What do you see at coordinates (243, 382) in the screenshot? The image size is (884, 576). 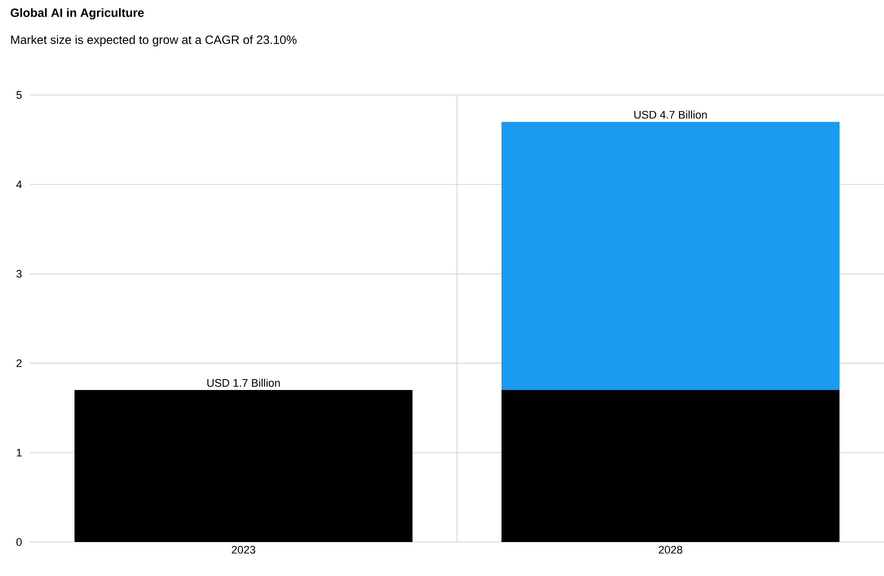 I see `total-label: USD 1.7 Billion` at bounding box center [243, 382].